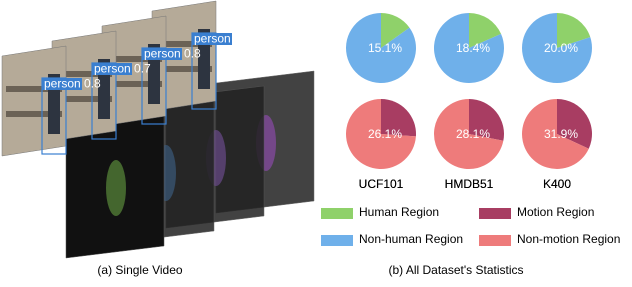 This screenshot has height=287, width=632. Describe the element at coordinates (385, 134) in the screenshot. I see `value-label: 26.1%` at that location.